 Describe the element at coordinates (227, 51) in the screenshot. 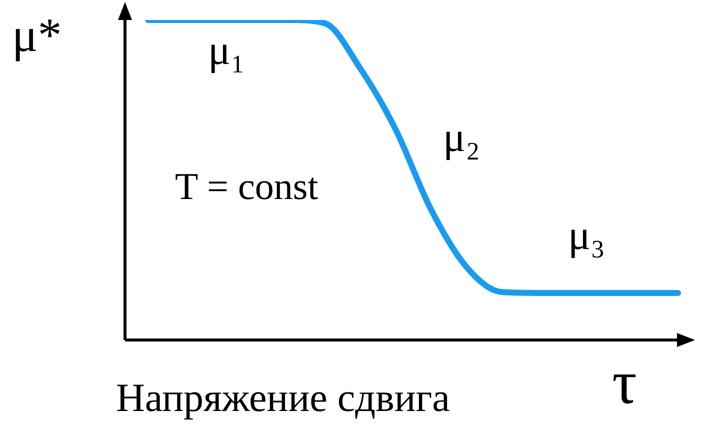

I see `annotation: μ₁` at that location.